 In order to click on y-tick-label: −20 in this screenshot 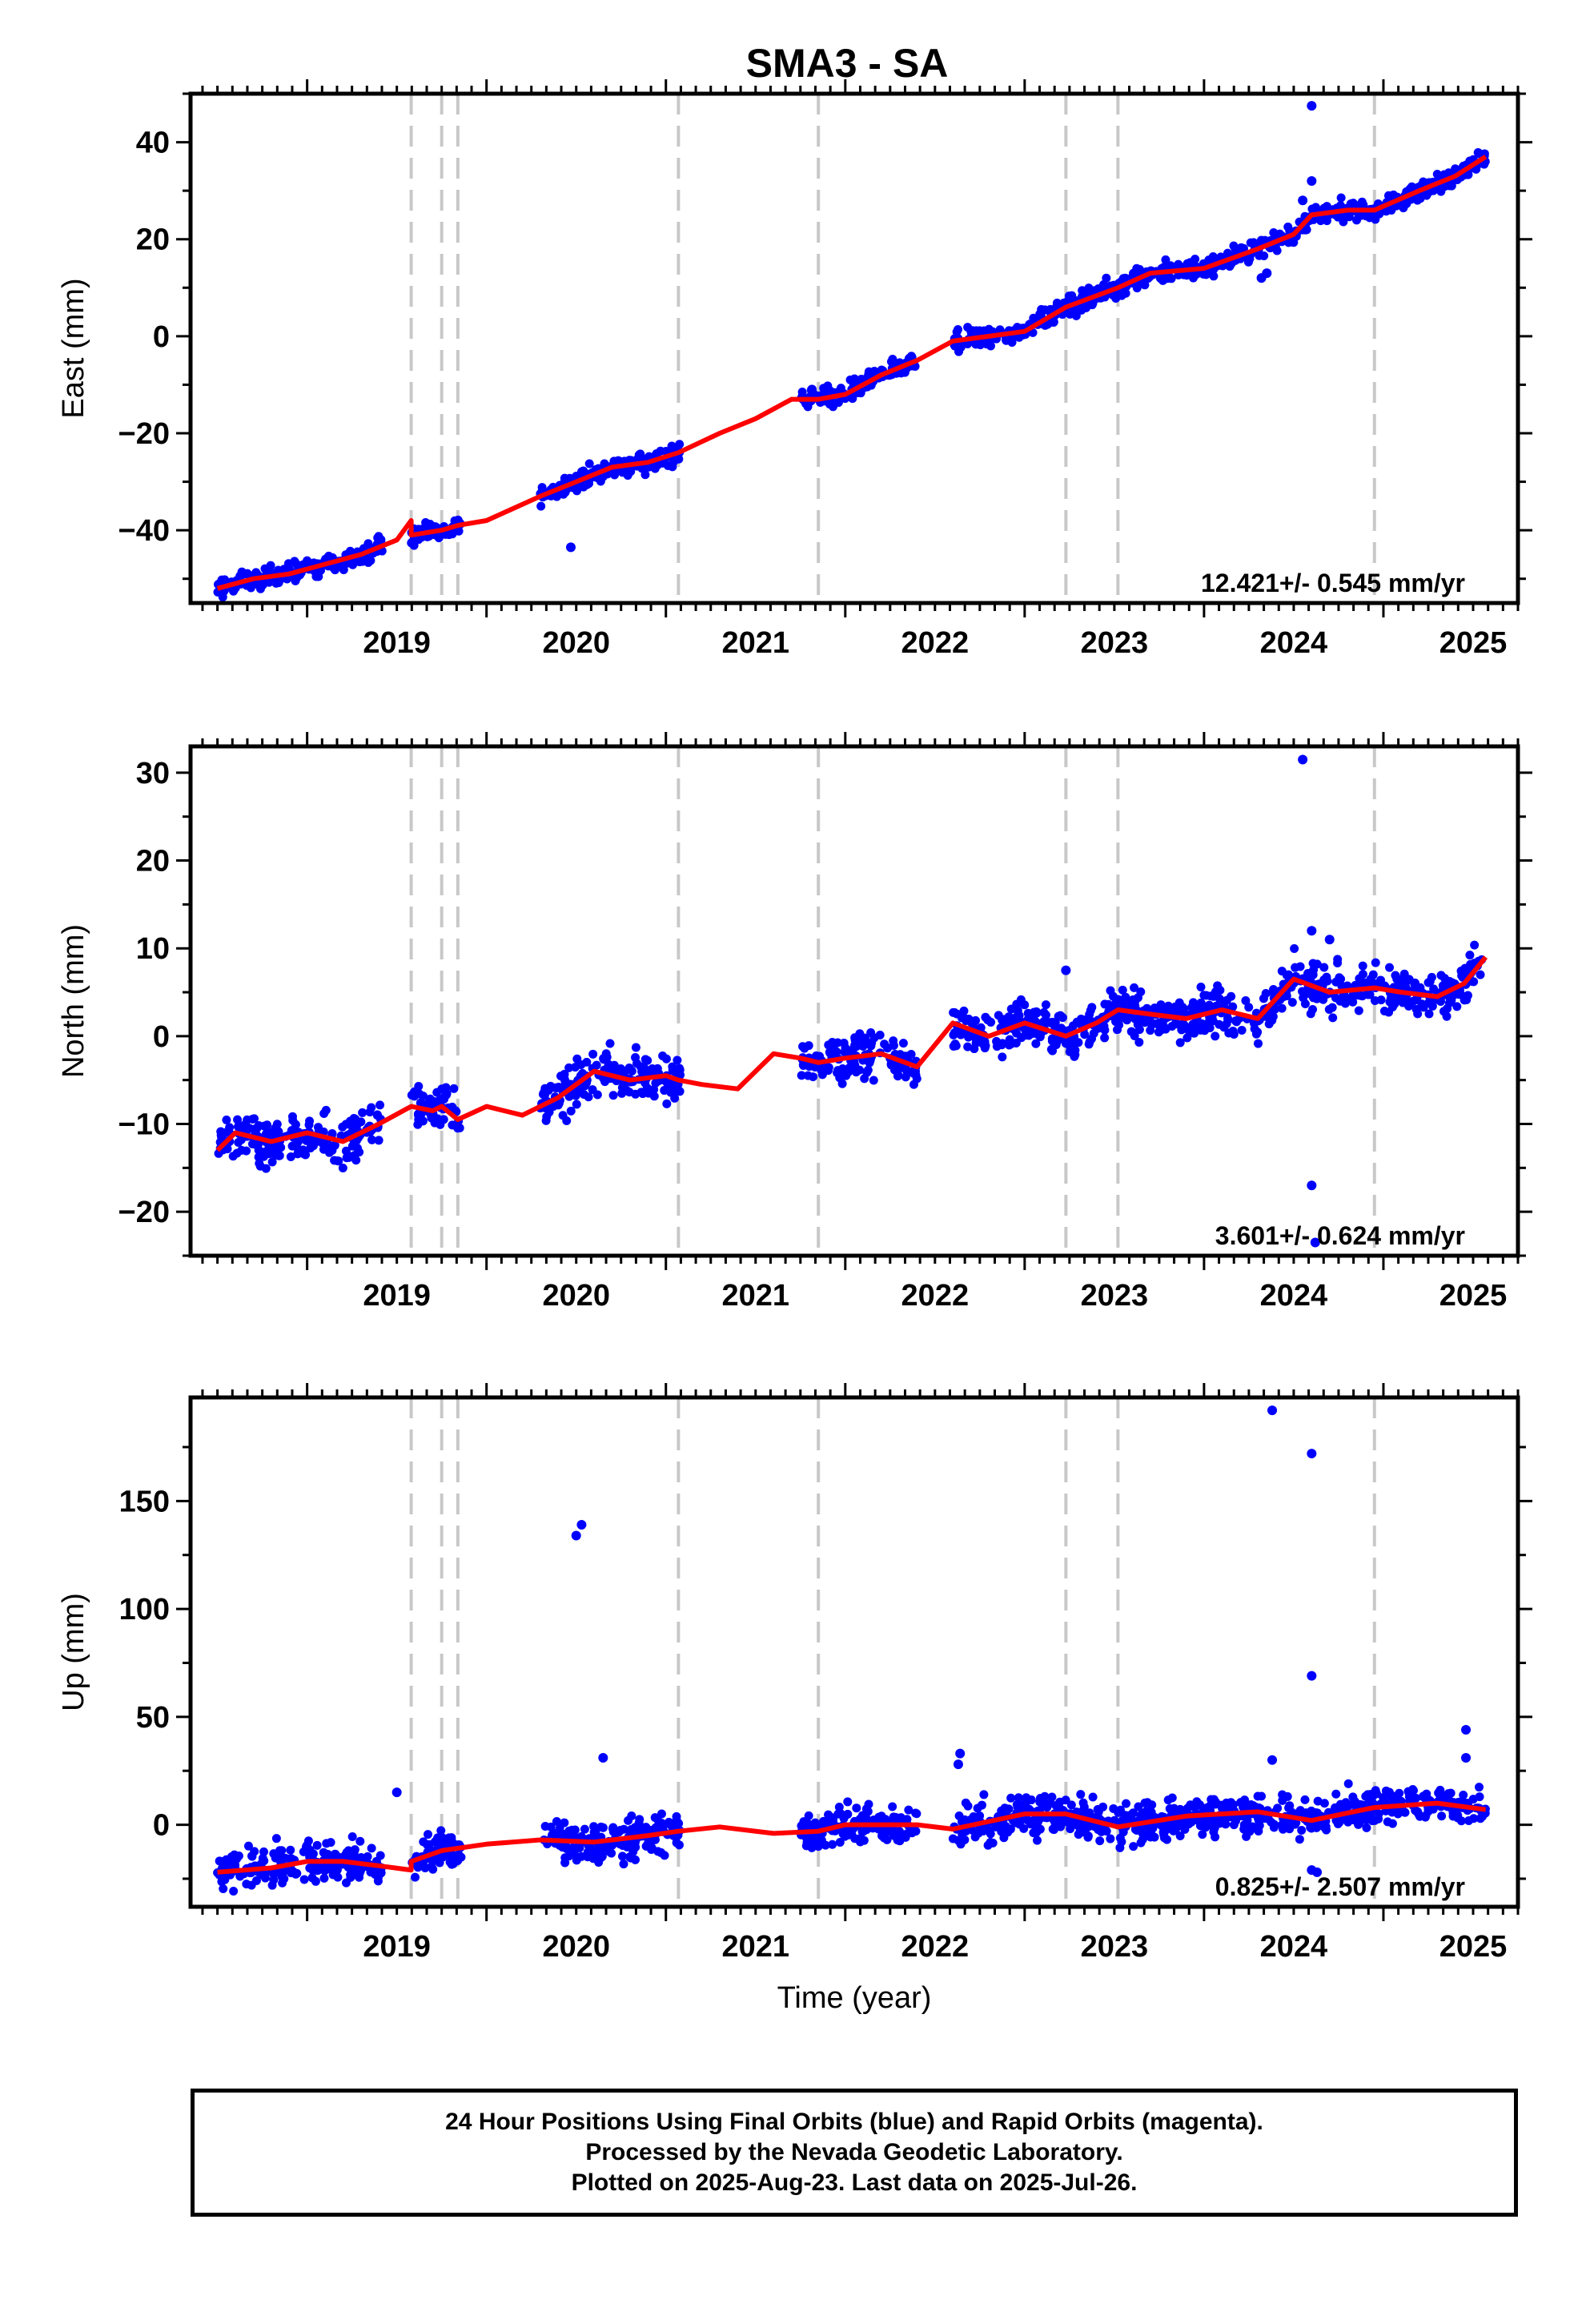, I will do `click(144, 434)`.